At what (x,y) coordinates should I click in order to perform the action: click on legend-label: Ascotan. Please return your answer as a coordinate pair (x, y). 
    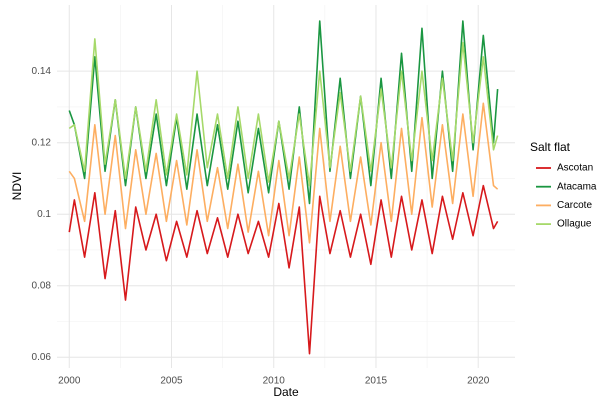
    Looking at the image, I should click on (575, 168).